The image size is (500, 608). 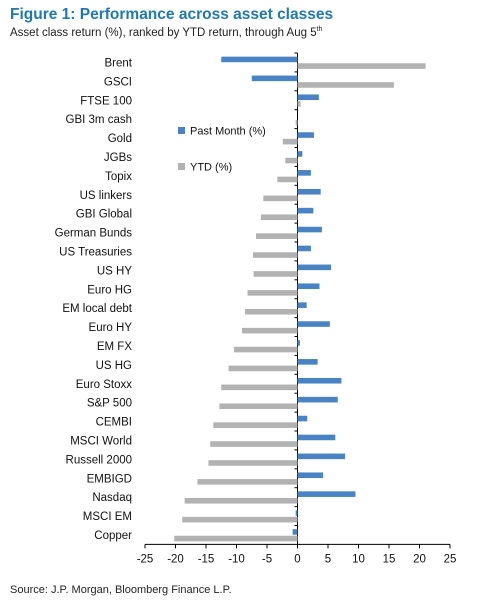 I want to click on category-label: FTSE 100, so click(x=106, y=101).